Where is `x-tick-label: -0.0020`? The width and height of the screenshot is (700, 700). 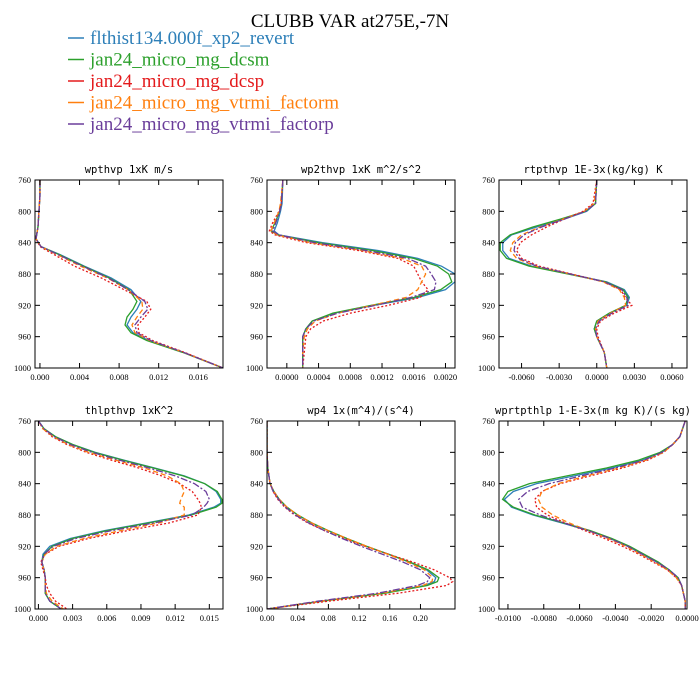 x-tick-label: -0.0020 is located at coordinates (651, 618).